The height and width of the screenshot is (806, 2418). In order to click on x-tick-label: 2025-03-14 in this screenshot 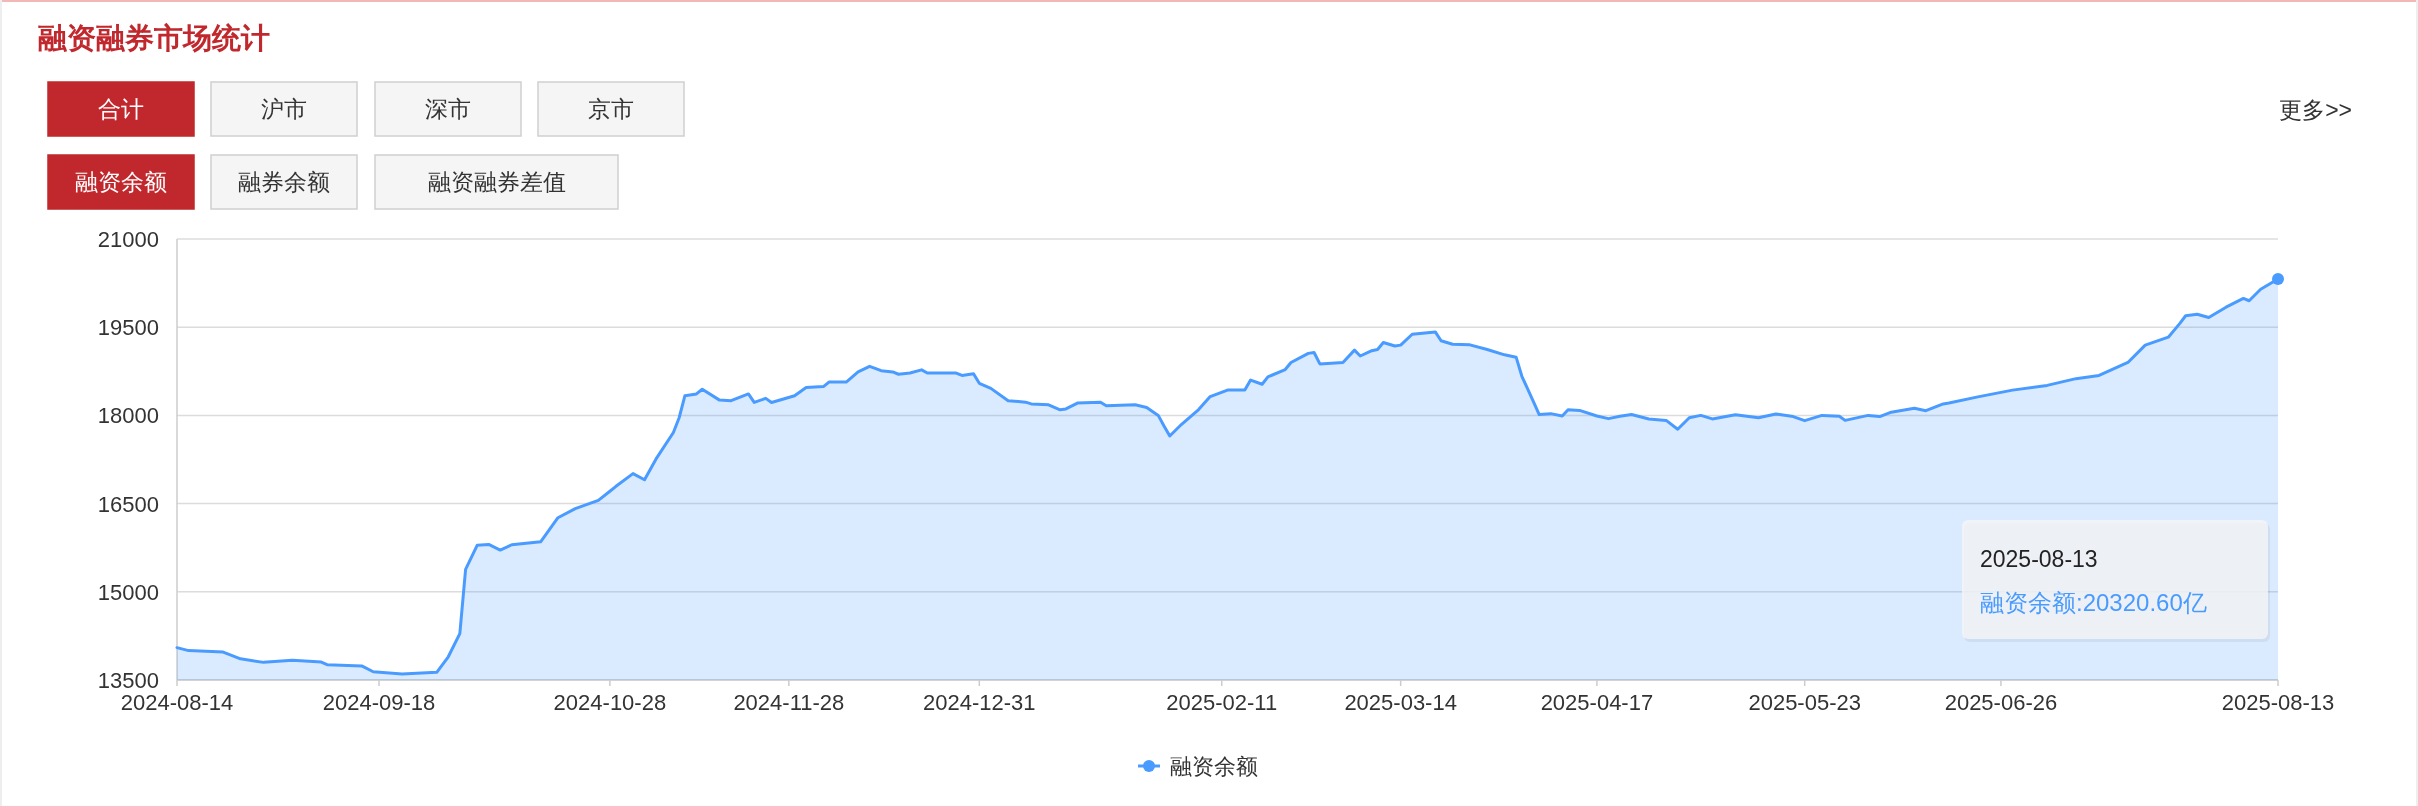, I will do `click(1400, 702)`.